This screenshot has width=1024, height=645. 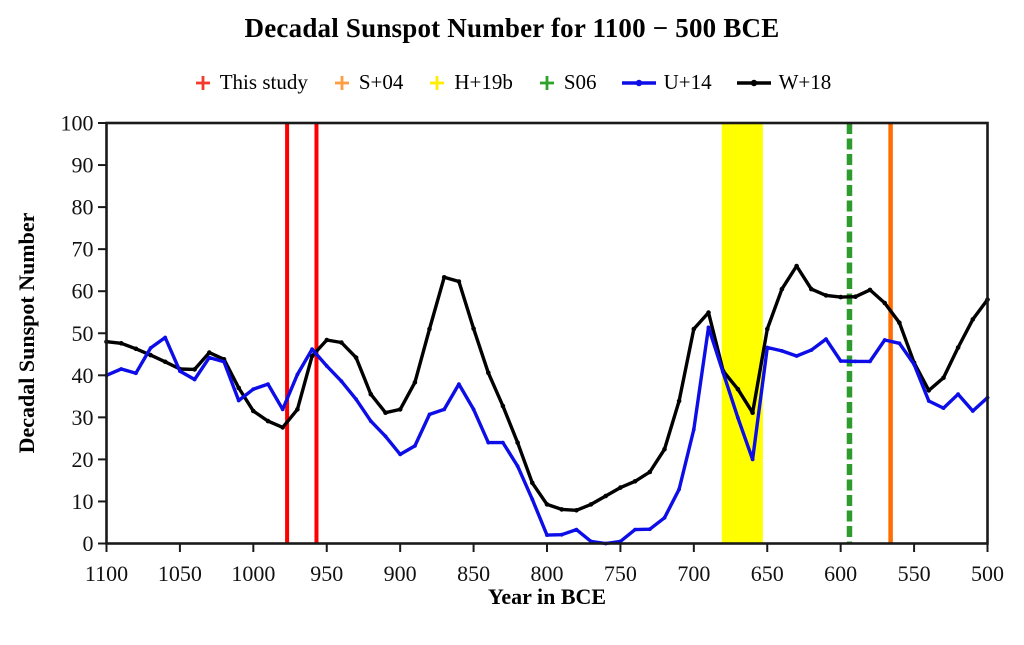 I want to click on legend-item-s06: S06, so click(x=567, y=82).